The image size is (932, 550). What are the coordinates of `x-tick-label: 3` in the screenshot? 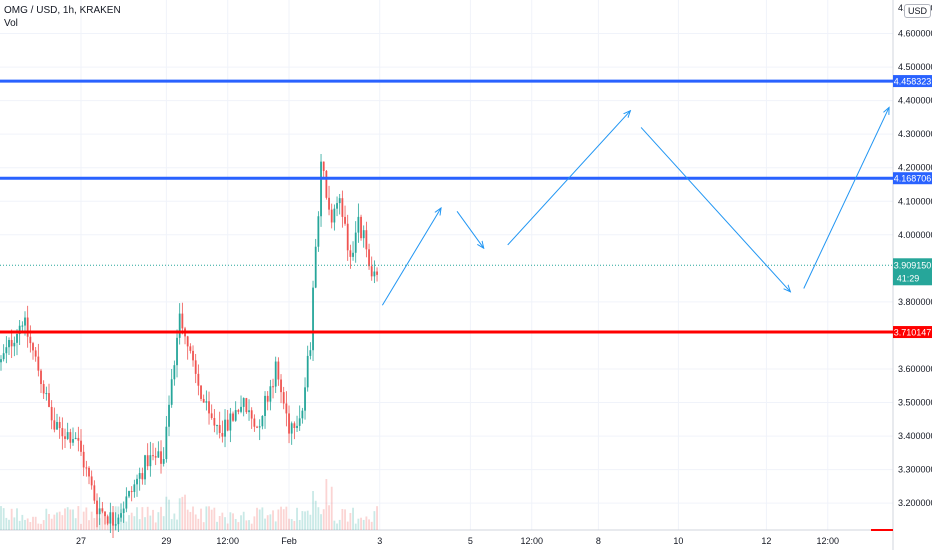 It's located at (379, 541).